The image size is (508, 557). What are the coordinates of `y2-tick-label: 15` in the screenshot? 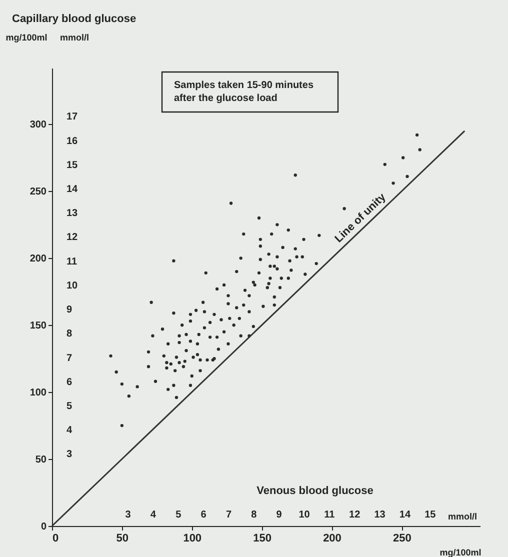 It's located at (72, 165).